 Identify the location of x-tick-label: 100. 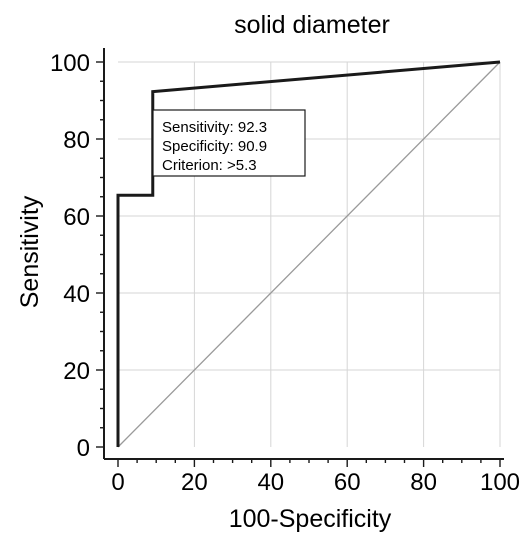
(500, 482).